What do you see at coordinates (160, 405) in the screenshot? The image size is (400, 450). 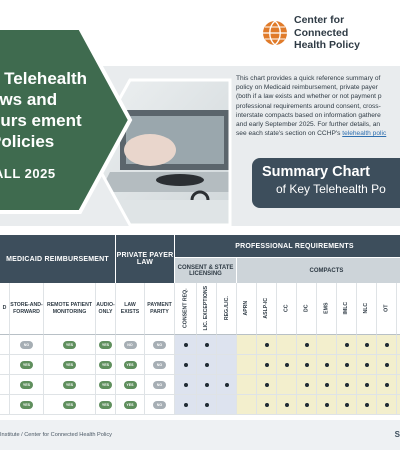 I see `row-3-private-1: NO` at bounding box center [160, 405].